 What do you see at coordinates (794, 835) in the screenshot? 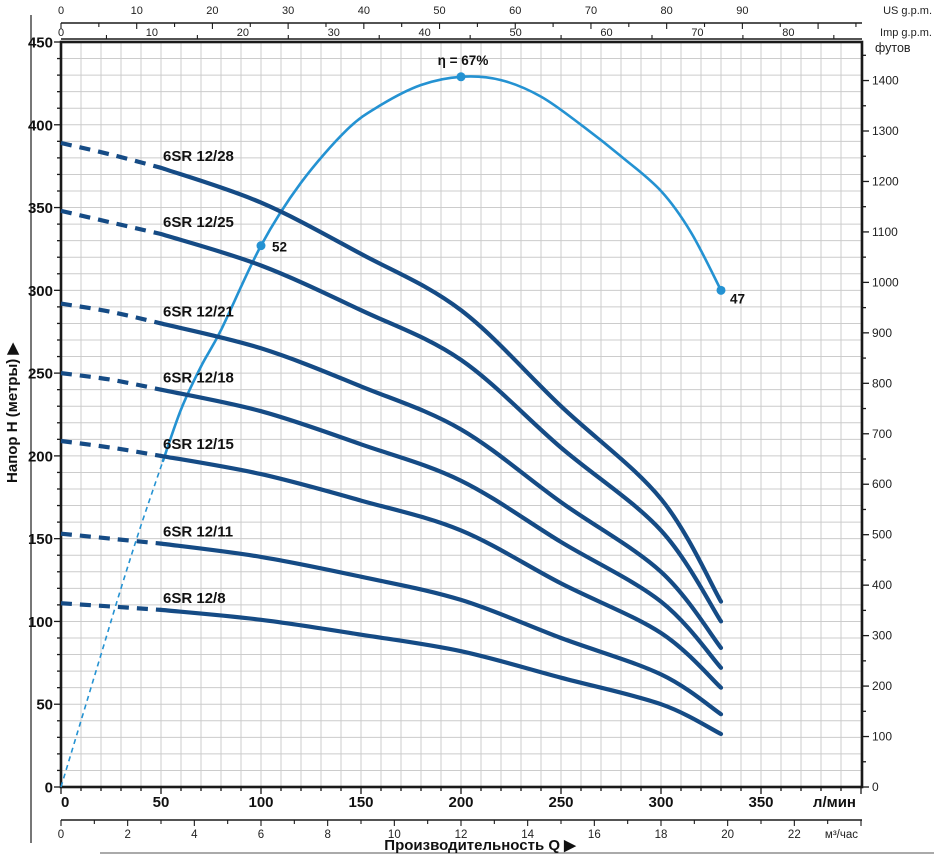
I see `tick-label-m3h: 22` at bounding box center [794, 835].